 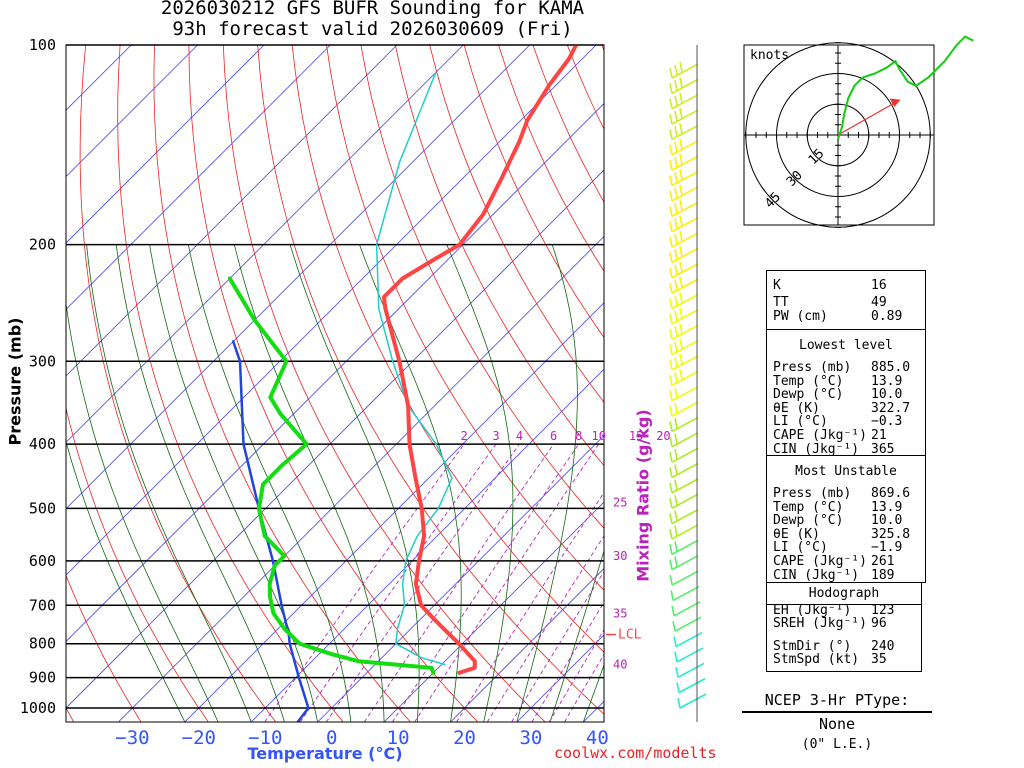 I want to click on pressure-tick-label: 800, so click(x=42, y=644).